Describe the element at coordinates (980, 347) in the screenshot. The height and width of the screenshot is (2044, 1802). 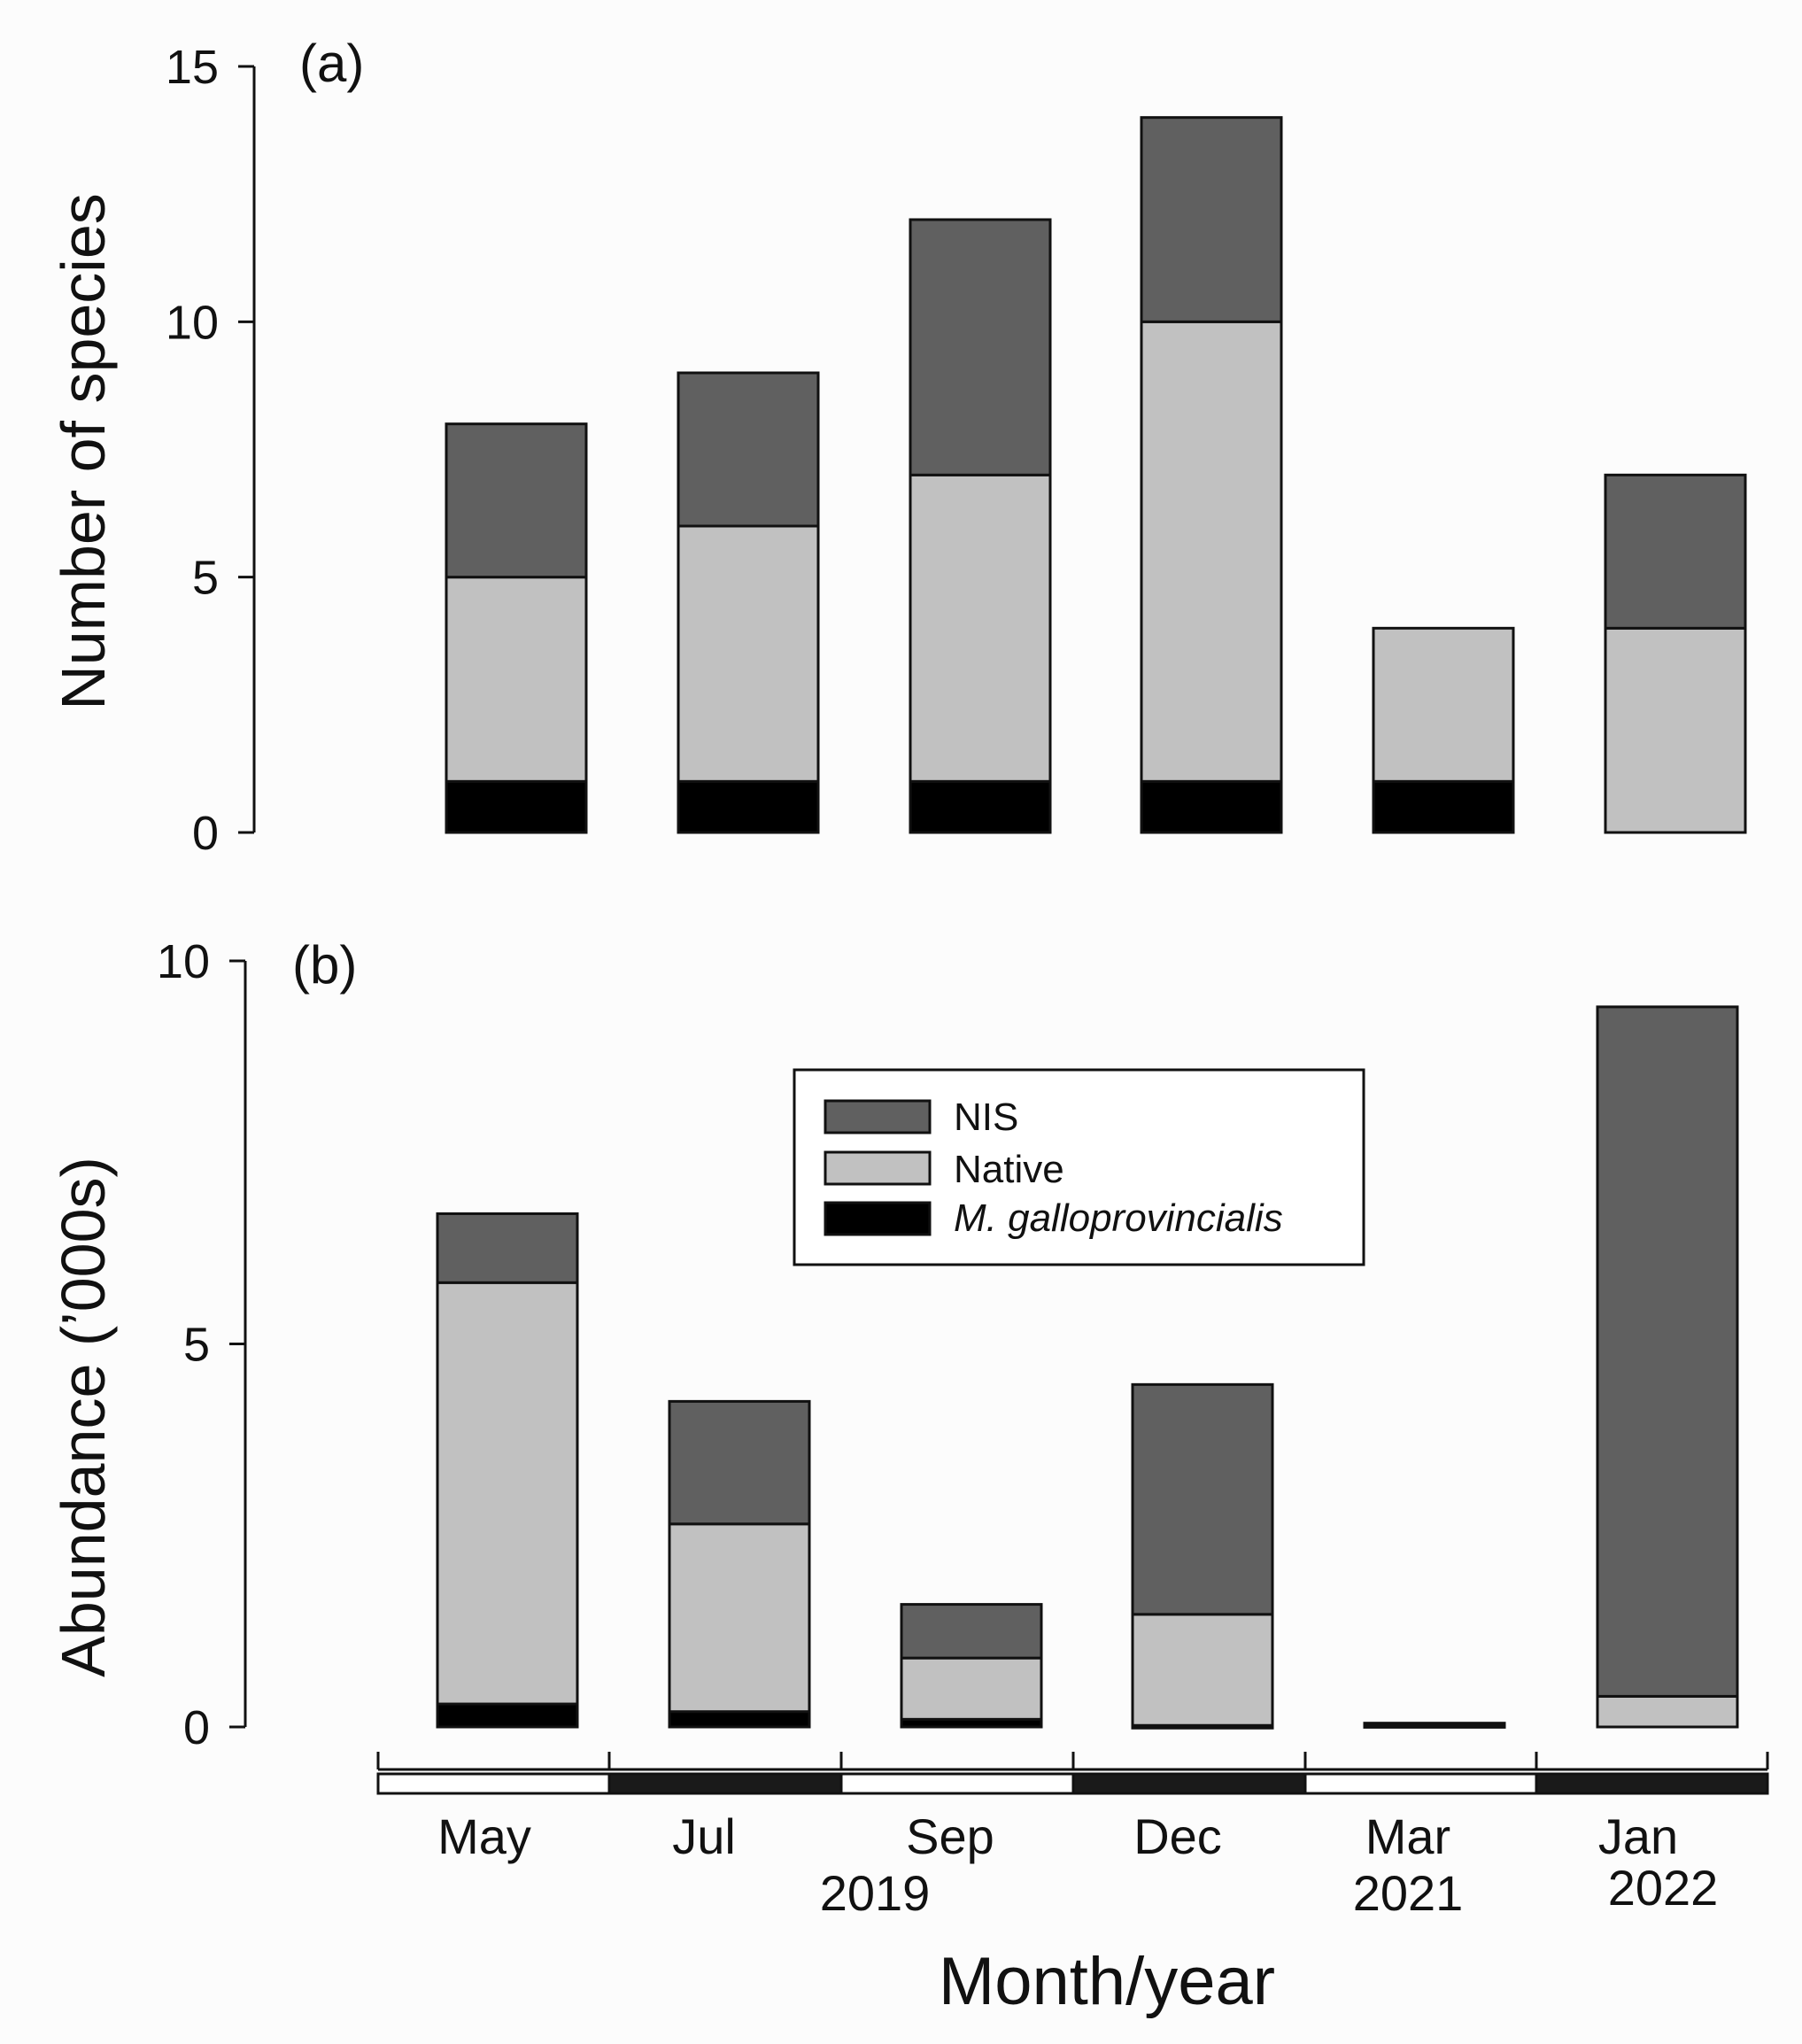
I see `panel-a-bar-sep-nis` at that location.